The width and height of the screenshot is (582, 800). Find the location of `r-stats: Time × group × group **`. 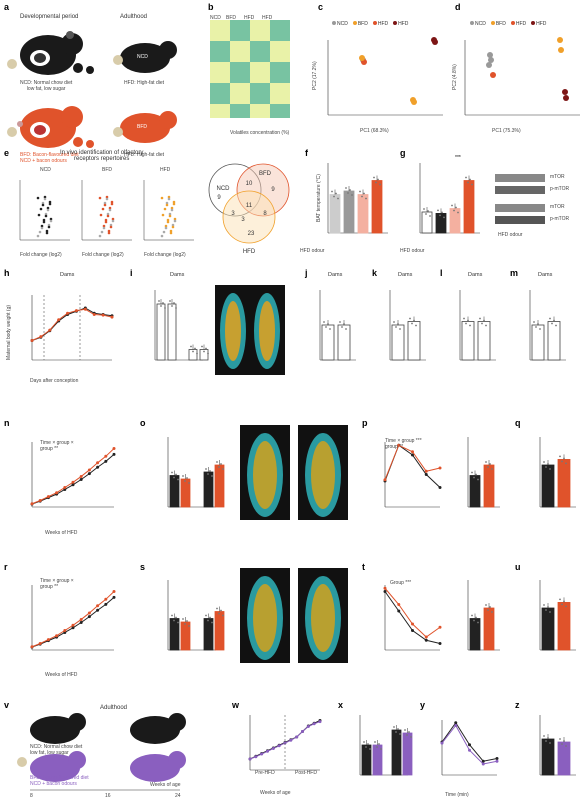

r-stats: Time × group × group ** is located at coordinates (57, 584).